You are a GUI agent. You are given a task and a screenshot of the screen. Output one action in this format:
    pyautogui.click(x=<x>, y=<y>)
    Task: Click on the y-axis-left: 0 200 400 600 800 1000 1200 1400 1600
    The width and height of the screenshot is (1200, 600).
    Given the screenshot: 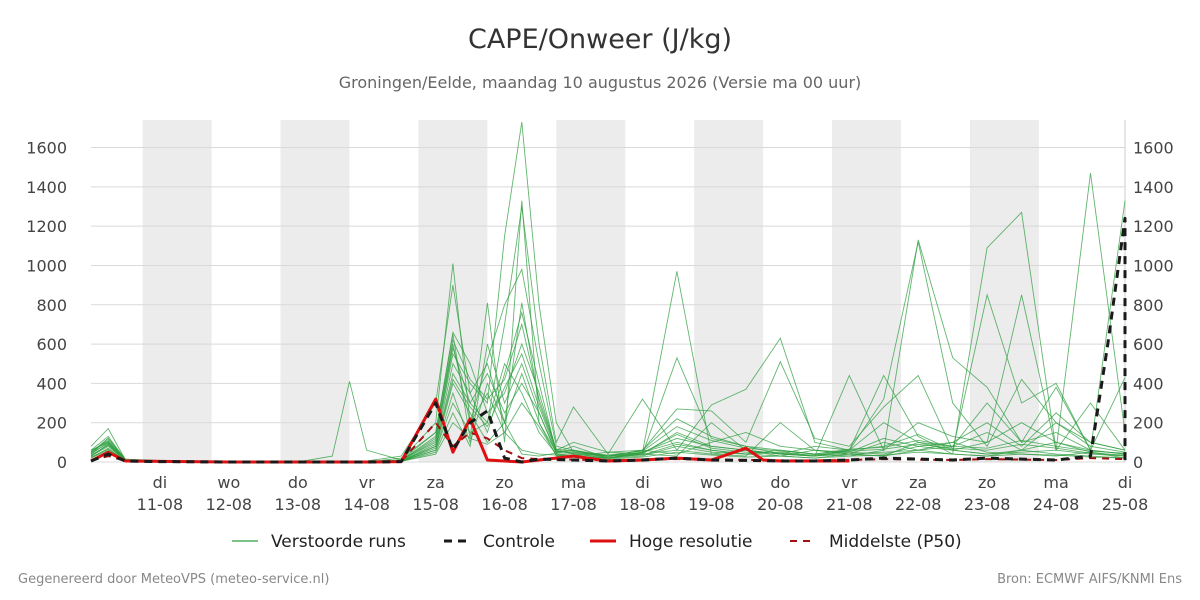 What is the action you would take?
    pyautogui.click(x=46, y=305)
    